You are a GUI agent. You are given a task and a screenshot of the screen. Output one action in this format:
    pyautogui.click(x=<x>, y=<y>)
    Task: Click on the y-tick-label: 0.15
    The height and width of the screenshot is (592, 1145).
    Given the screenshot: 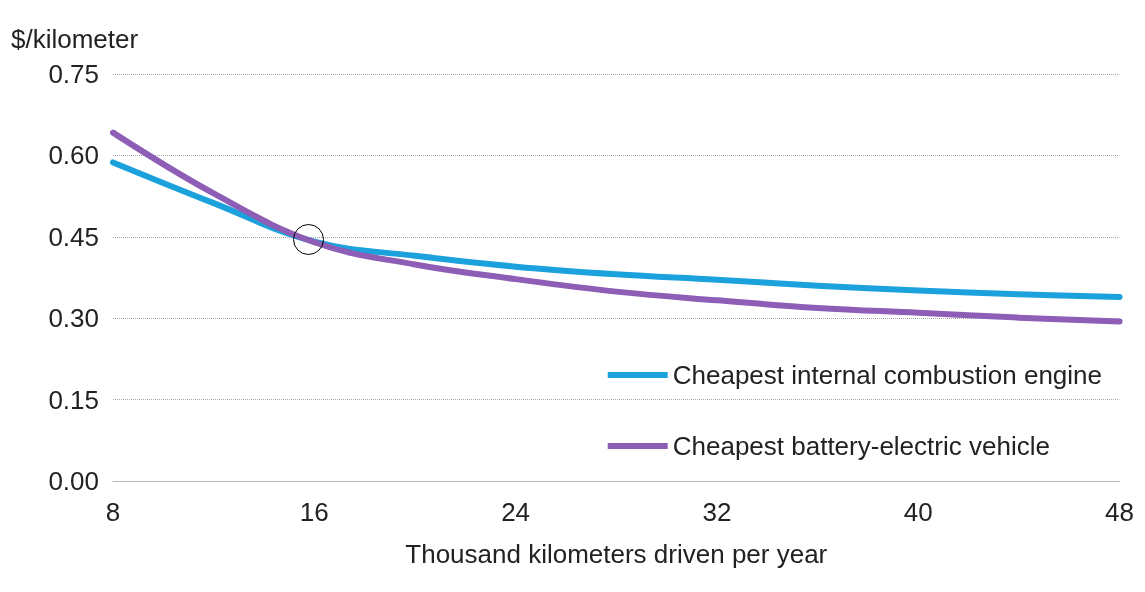 What is the action you would take?
    pyautogui.click(x=73, y=399)
    